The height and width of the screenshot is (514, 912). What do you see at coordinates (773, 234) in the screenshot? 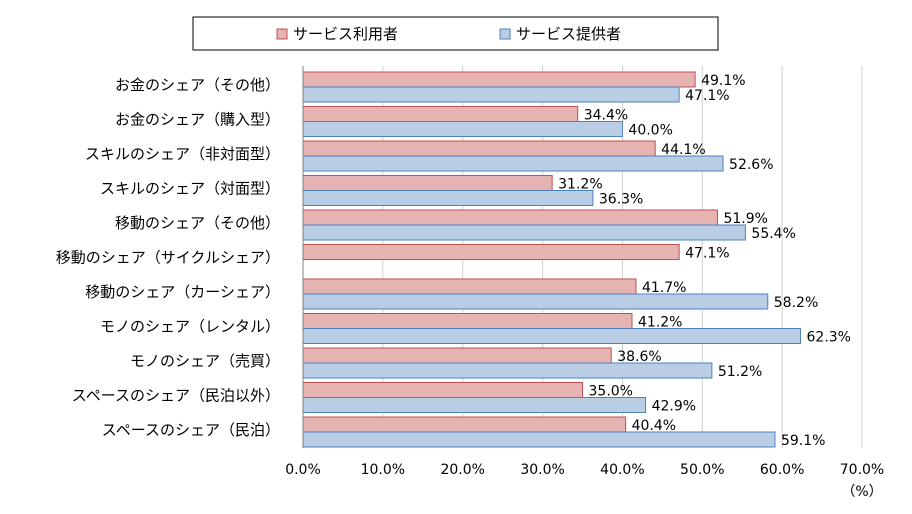
I see `value-label: 55.4%` at bounding box center [773, 234].